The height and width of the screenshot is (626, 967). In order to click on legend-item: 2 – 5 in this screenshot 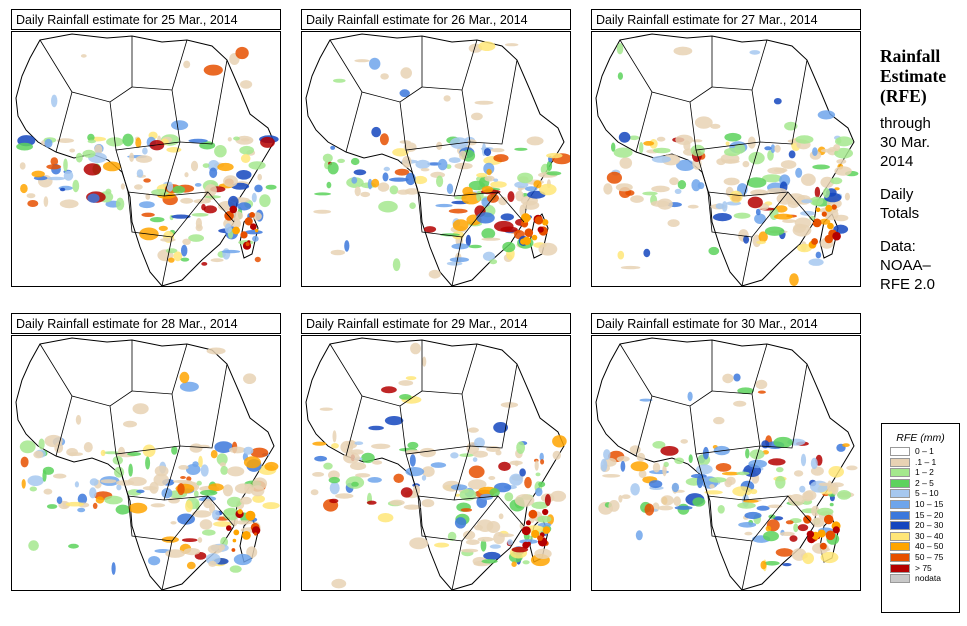, I will do `click(920, 483)`.